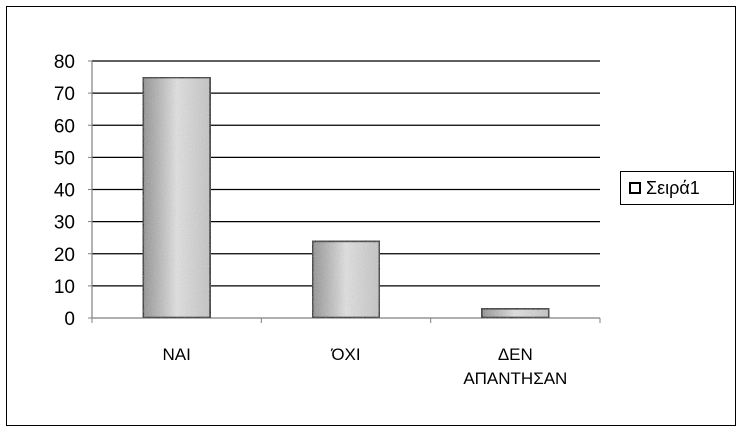  What do you see at coordinates (64, 126) in the screenshot?
I see `y-tick-label: 60` at bounding box center [64, 126].